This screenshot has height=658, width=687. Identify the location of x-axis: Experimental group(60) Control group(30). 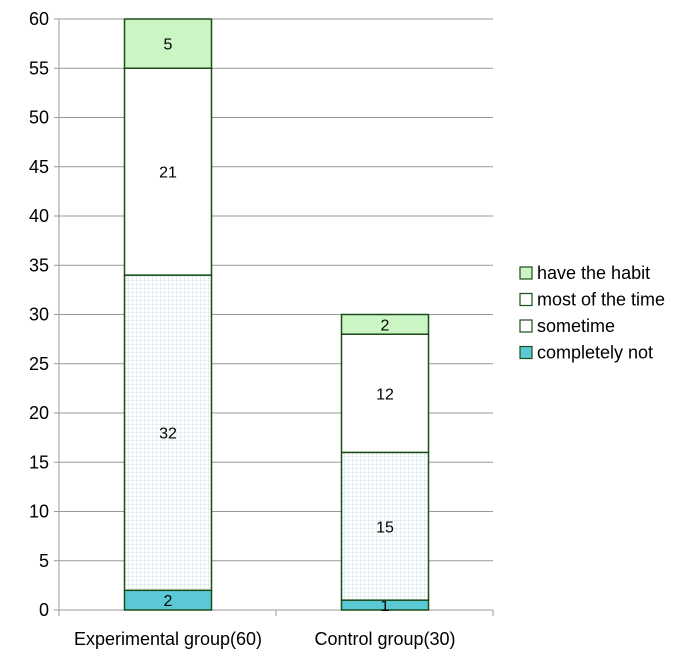
(276, 629).